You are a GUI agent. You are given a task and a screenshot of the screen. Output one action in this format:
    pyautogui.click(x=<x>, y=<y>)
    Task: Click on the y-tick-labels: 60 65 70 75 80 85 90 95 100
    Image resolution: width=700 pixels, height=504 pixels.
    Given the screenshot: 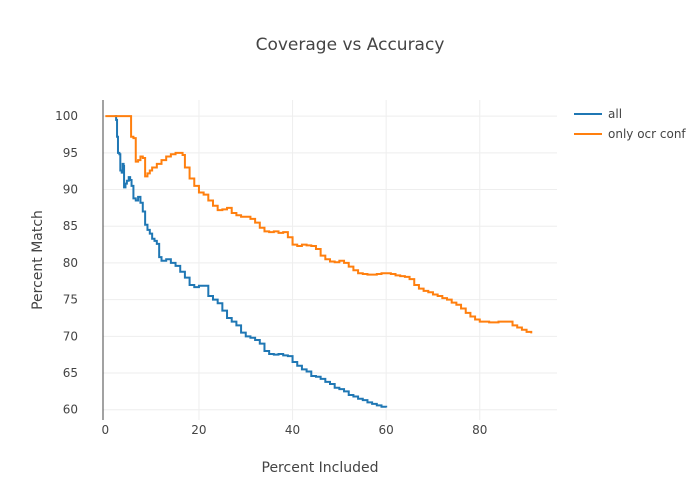 What is the action you would take?
    pyautogui.click(x=66, y=263)
    